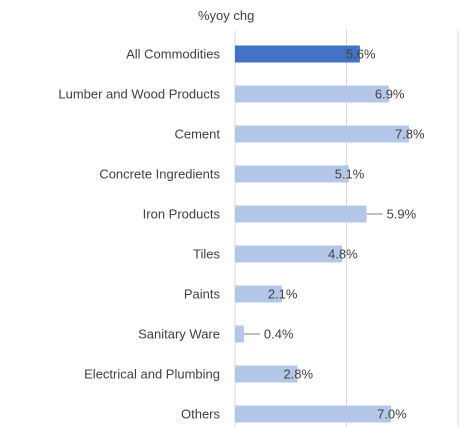 The width and height of the screenshot is (473, 427). I want to click on value-label: 2.8%, so click(298, 374).